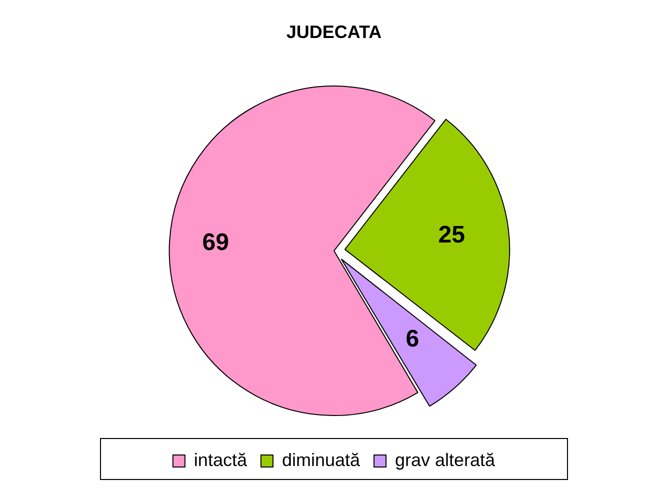 The height and width of the screenshot is (488, 668). I want to click on legend-label: intactă, so click(221, 460).